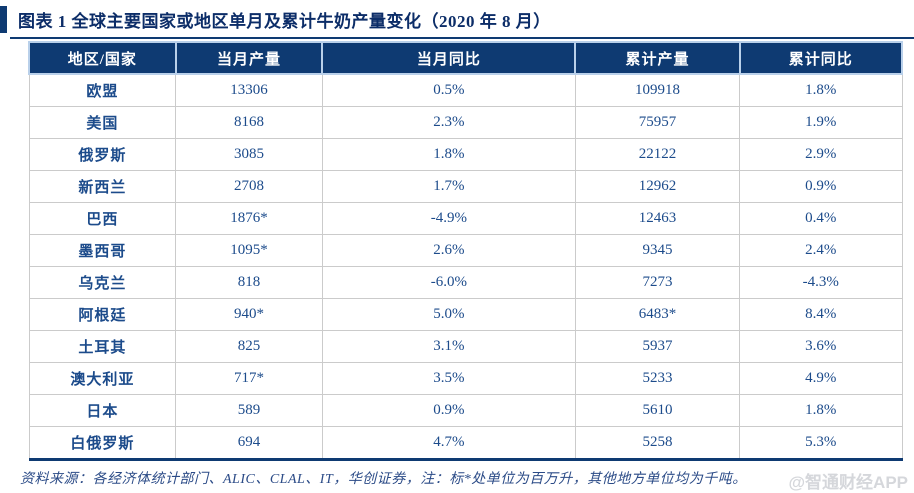 The height and width of the screenshot is (493, 914). What do you see at coordinates (249, 314) in the screenshot?
I see `value-cell: 940*` at bounding box center [249, 314].